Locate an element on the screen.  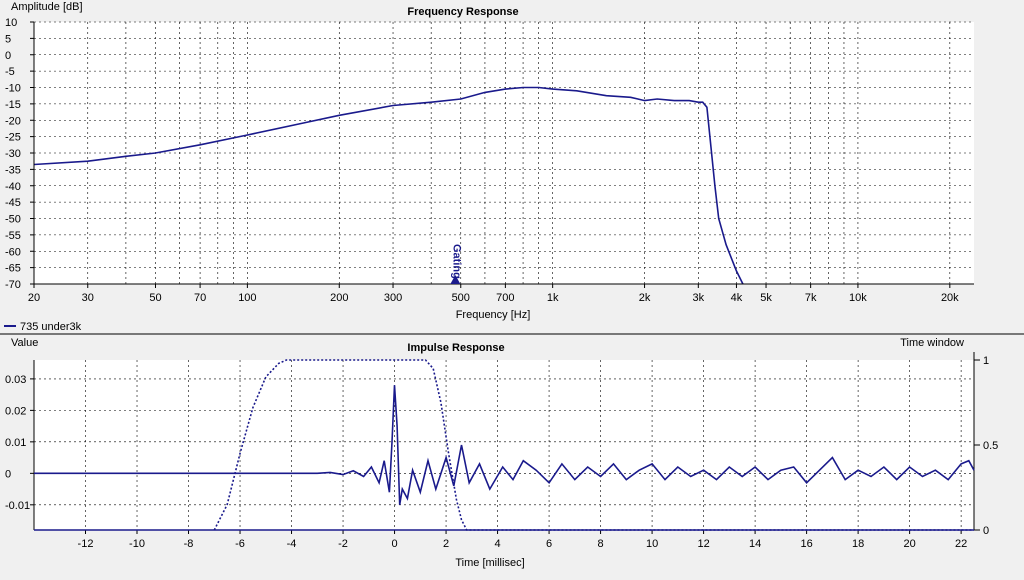
gating-marker: Gating is located at coordinates (456, 264).